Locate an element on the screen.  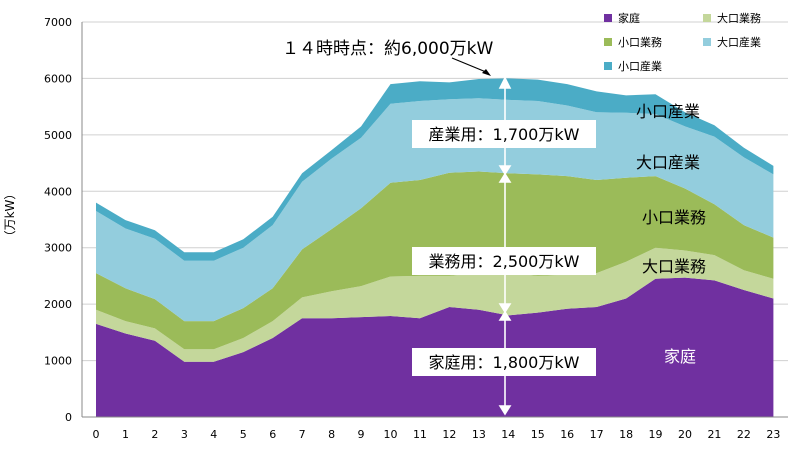
x-tick-label: 21 is located at coordinates (714, 434).